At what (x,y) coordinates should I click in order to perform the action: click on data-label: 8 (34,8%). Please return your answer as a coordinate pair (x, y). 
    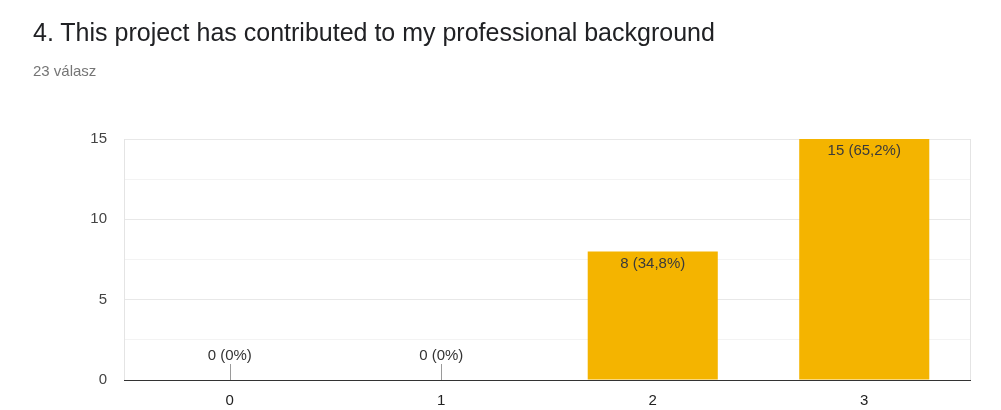
    Looking at the image, I should click on (653, 262).